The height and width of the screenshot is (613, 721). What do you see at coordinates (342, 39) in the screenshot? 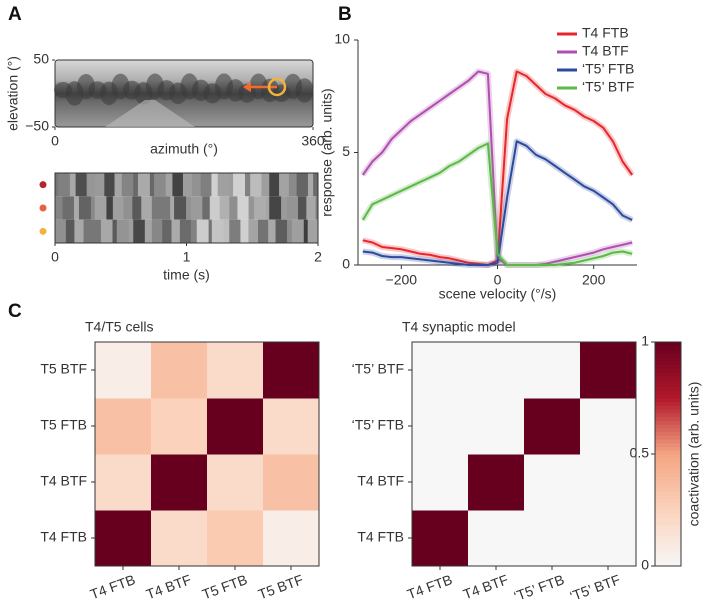
I see `y-tick-label: 10` at bounding box center [342, 39].